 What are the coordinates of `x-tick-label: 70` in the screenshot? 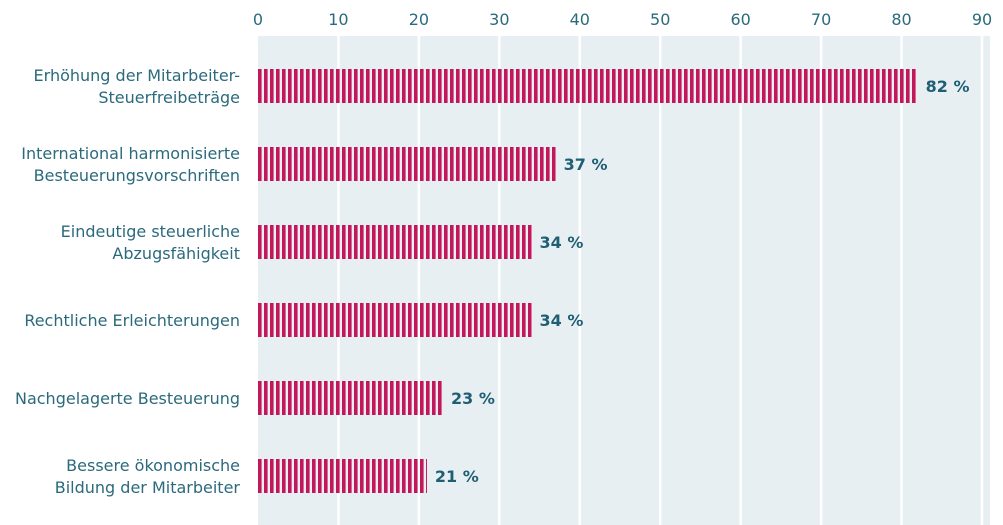 It's located at (821, 19).